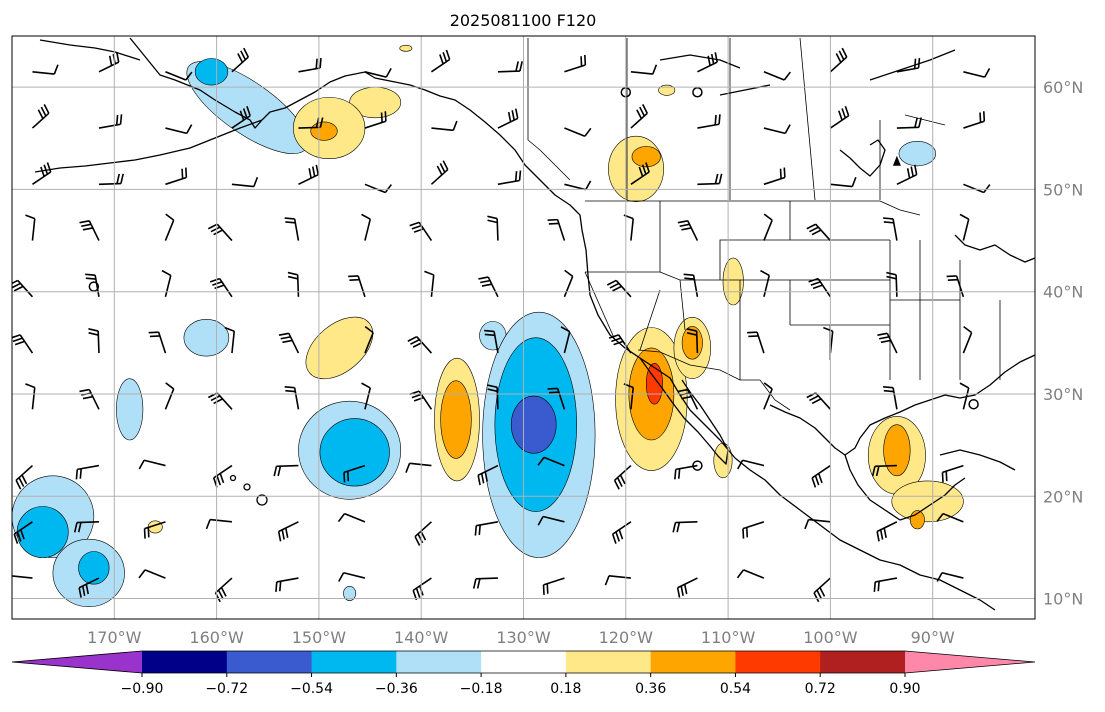  I want to click on latitude-tick-labels: 10°N 20°N 30°N 40°N 50°N 60°N, so click(1063, 343).